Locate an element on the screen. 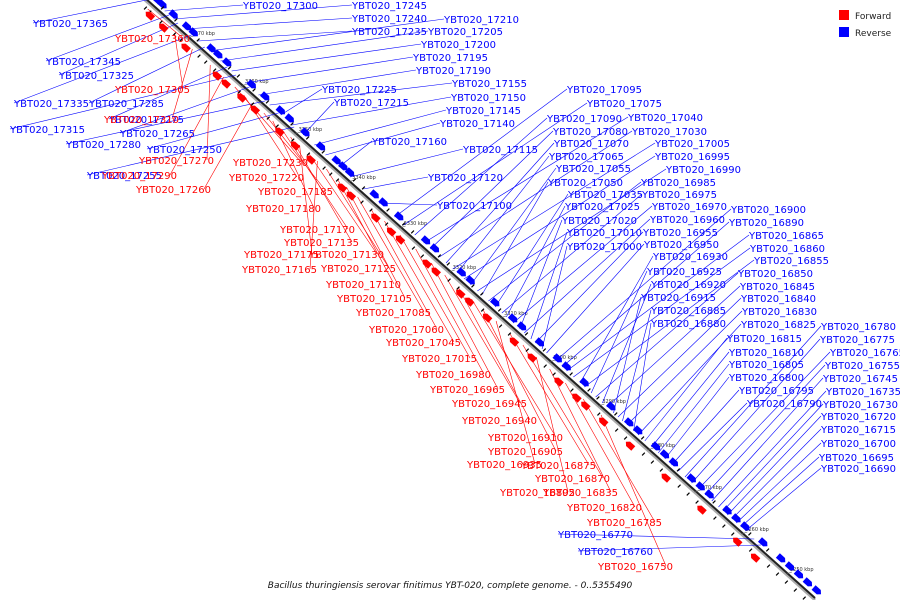 The image size is (900, 600). reverse-gene-label: YBT020_17205 is located at coordinates (465, 32).